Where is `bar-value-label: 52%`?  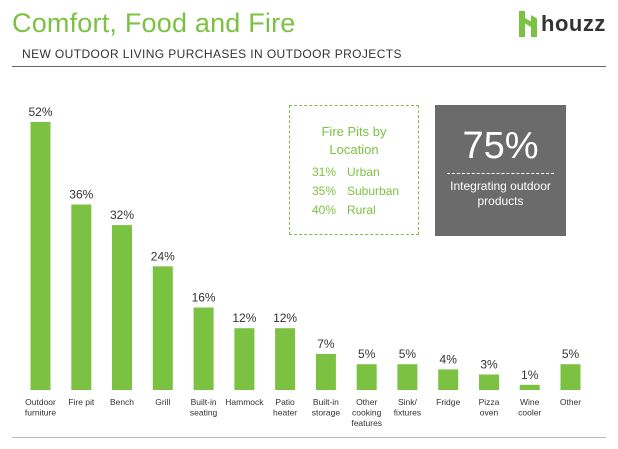
bar-value-label: 52% is located at coordinates (40, 112).